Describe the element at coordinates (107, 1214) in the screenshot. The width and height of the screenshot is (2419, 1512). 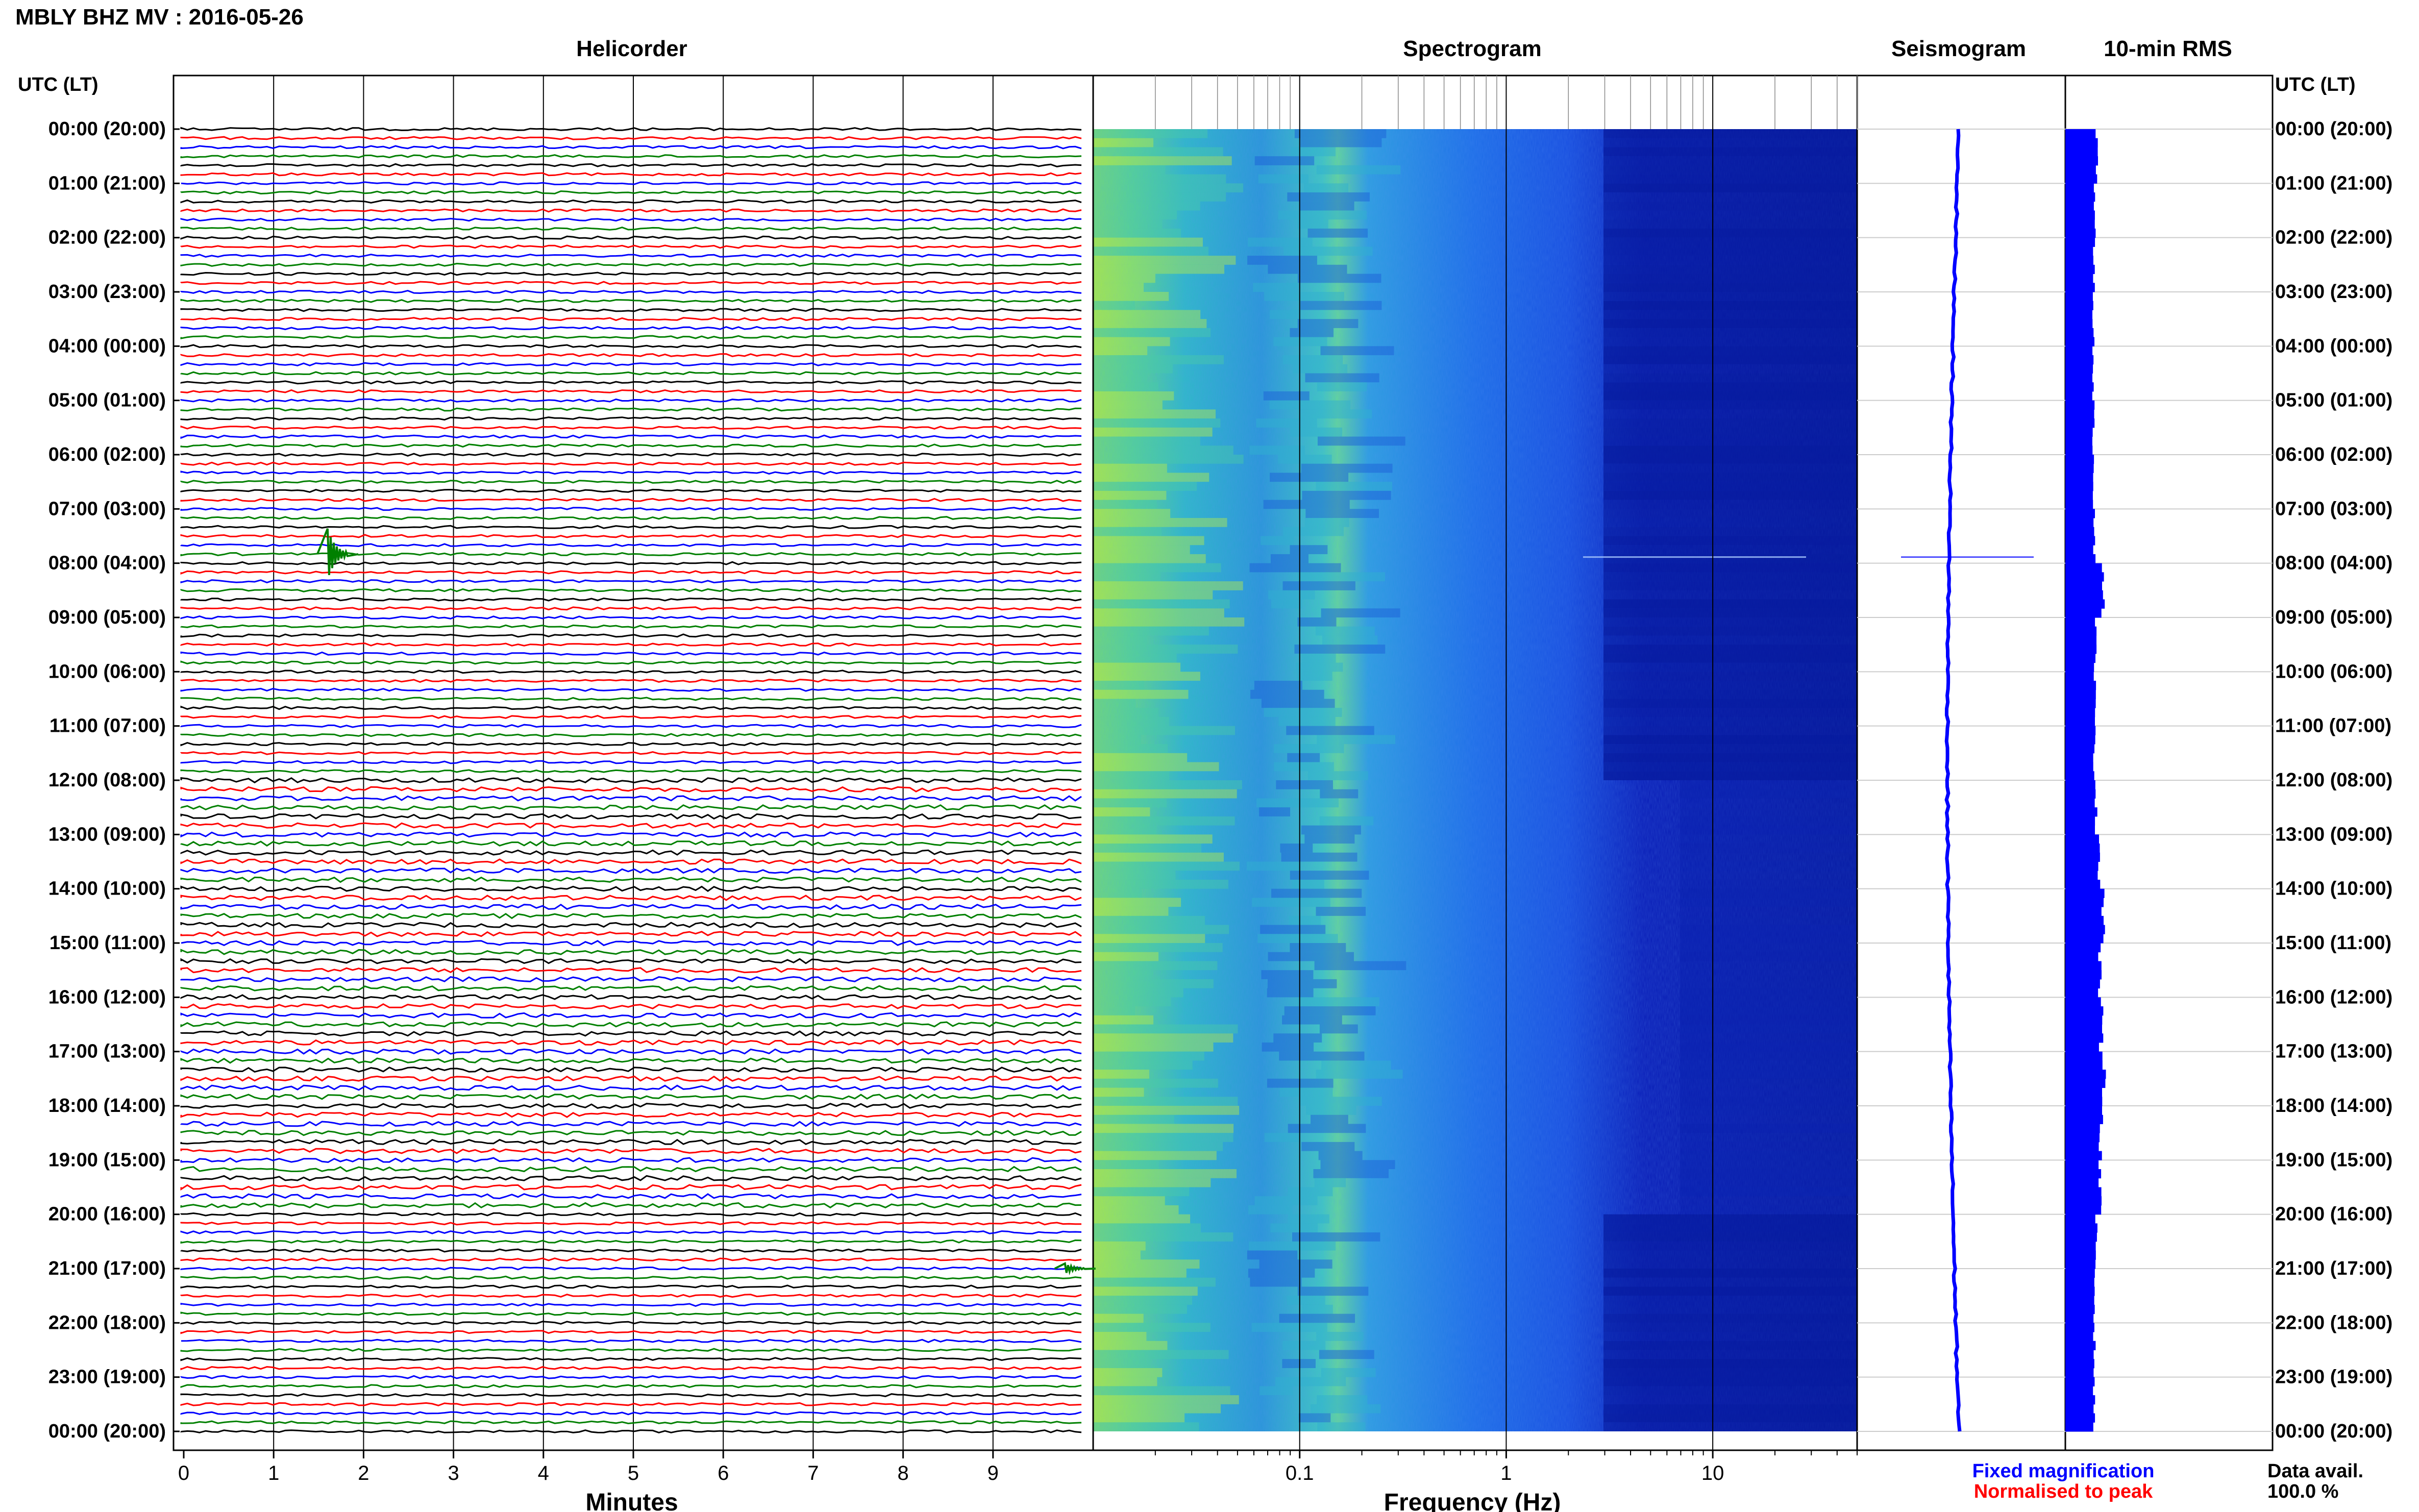
I see `time-label-left: 20:00 (16:00)` at that location.